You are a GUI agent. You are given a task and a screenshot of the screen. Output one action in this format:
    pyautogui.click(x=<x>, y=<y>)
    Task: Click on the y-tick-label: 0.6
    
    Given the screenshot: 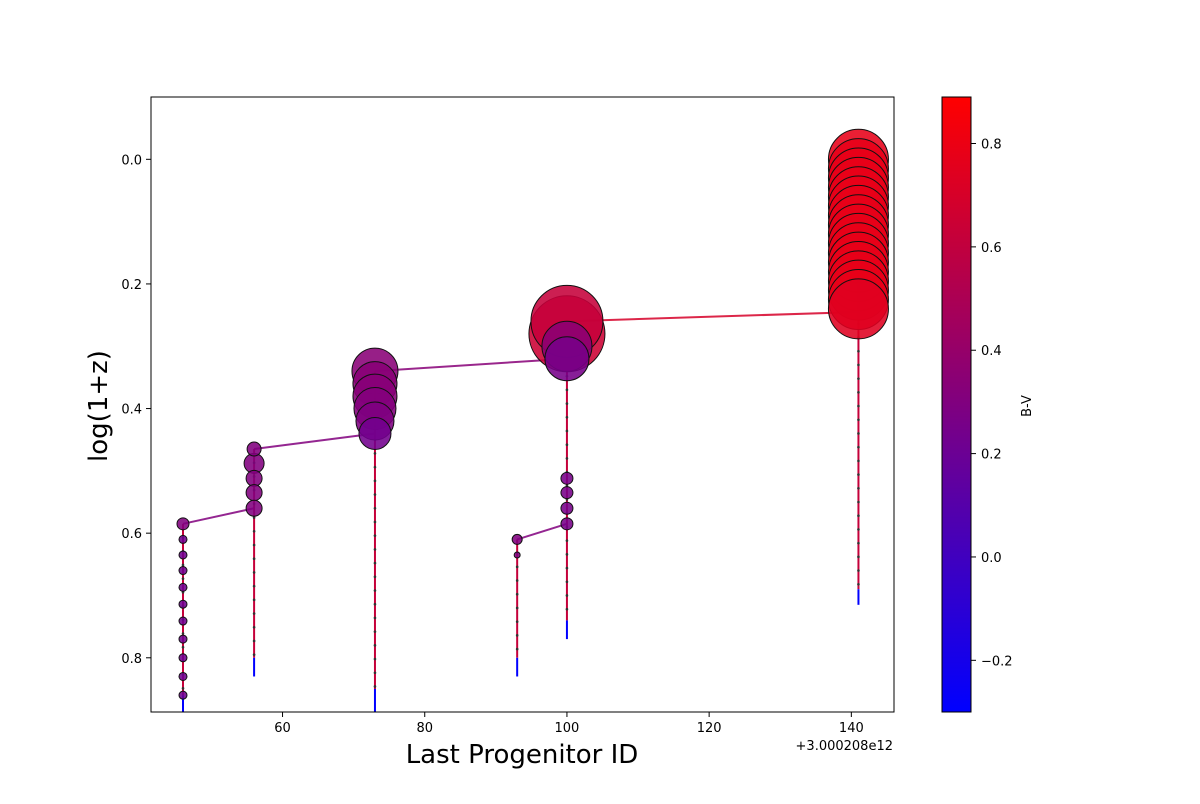 What is the action you would take?
    pyautogui.click(x=131, y=534)
    